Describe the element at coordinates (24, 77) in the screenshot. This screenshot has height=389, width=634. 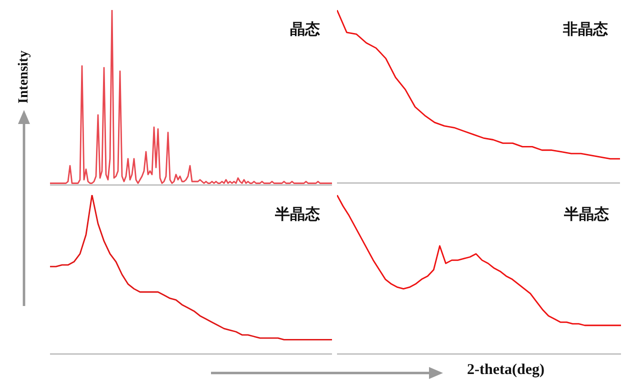
I see `y-axis-title: Intensity` at that location.